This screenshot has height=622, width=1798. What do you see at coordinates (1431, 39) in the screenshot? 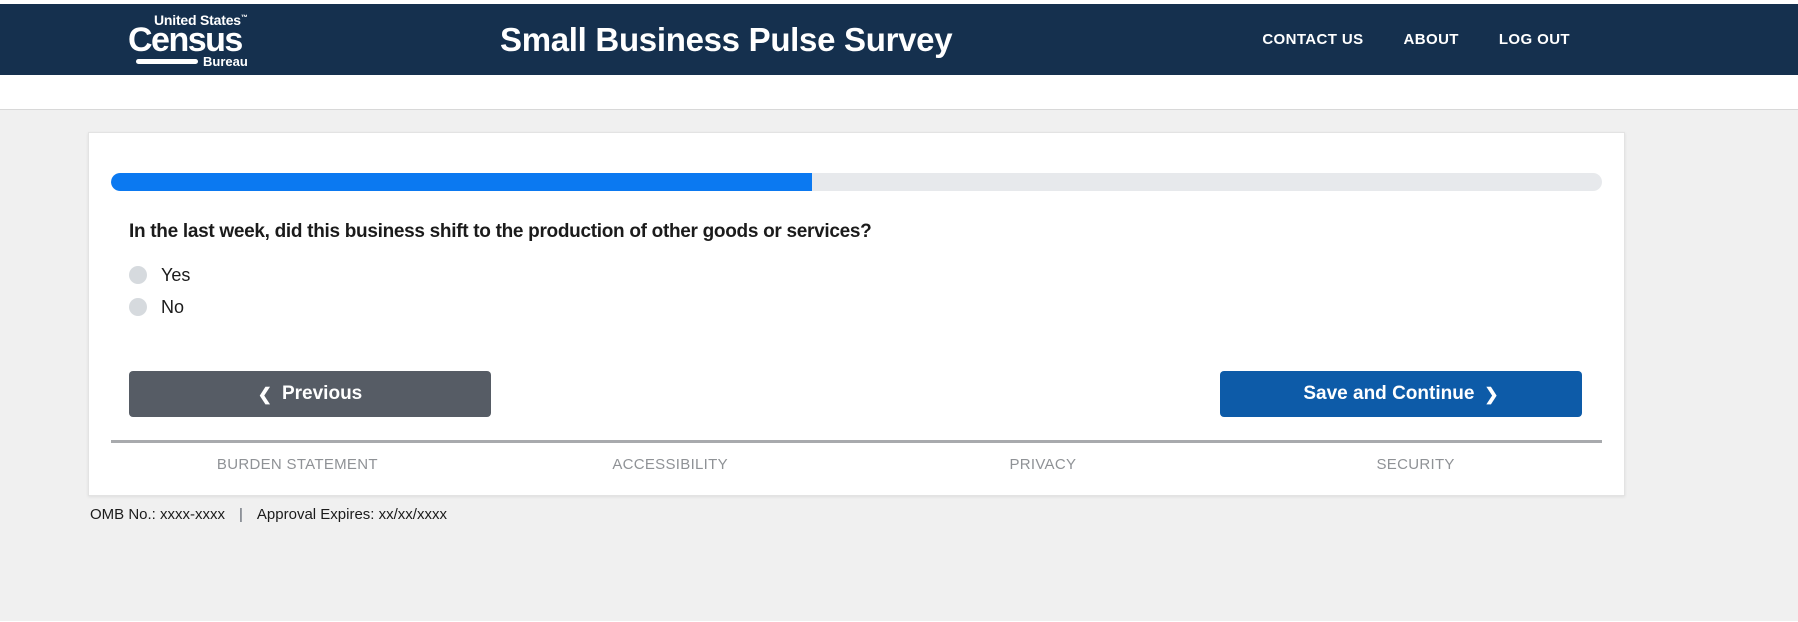
I see `nav-about: ABOUT` at bounding box center [1431, 39].